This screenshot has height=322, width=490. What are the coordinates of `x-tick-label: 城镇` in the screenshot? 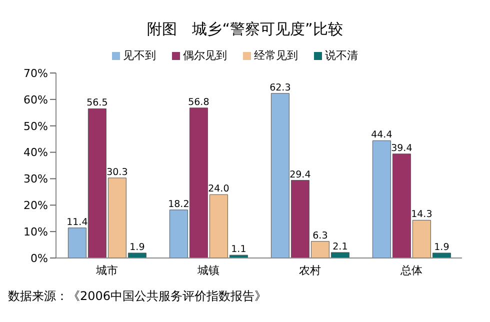 It's located at (208, 270).